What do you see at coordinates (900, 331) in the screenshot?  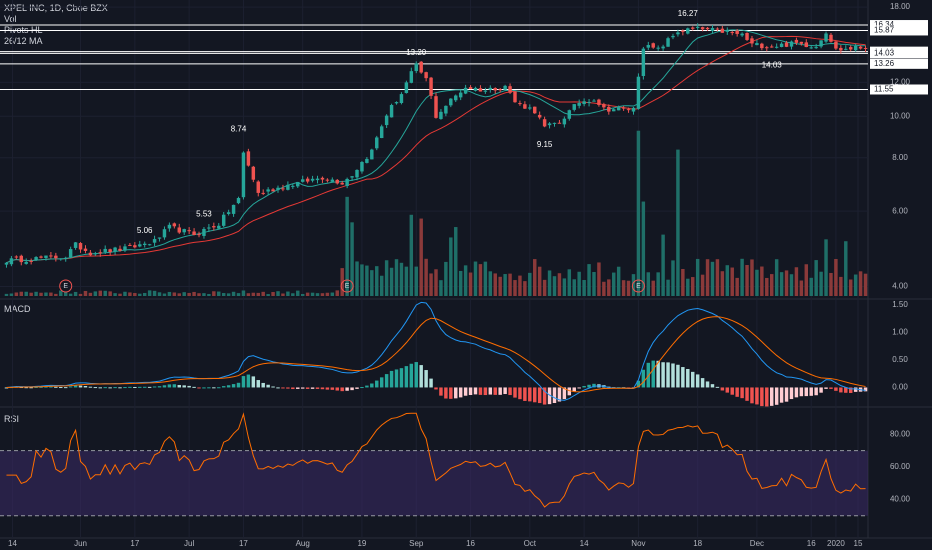 I see `macd-tick-label: 1.00` at bounding box center [900, 331].